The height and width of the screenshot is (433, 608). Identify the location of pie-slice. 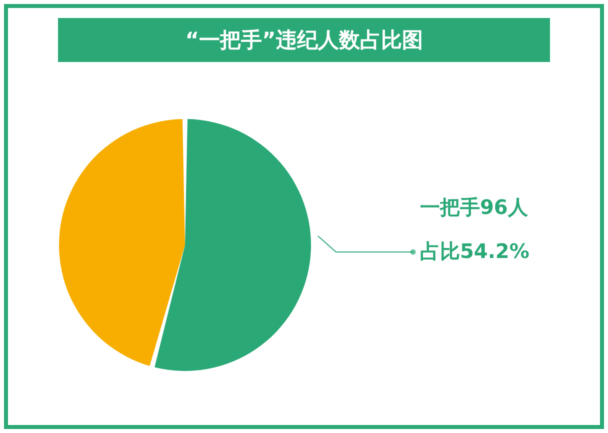
(122, 242).